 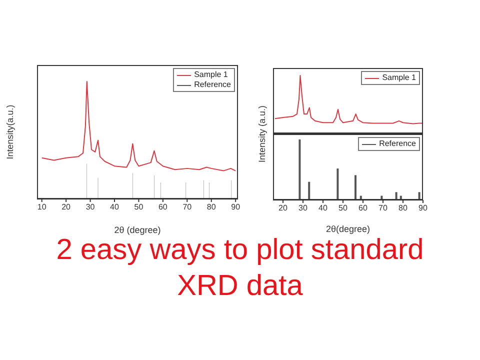 I want to click on x-axis-title: 2θ(degree), so click(x=348, y=229).